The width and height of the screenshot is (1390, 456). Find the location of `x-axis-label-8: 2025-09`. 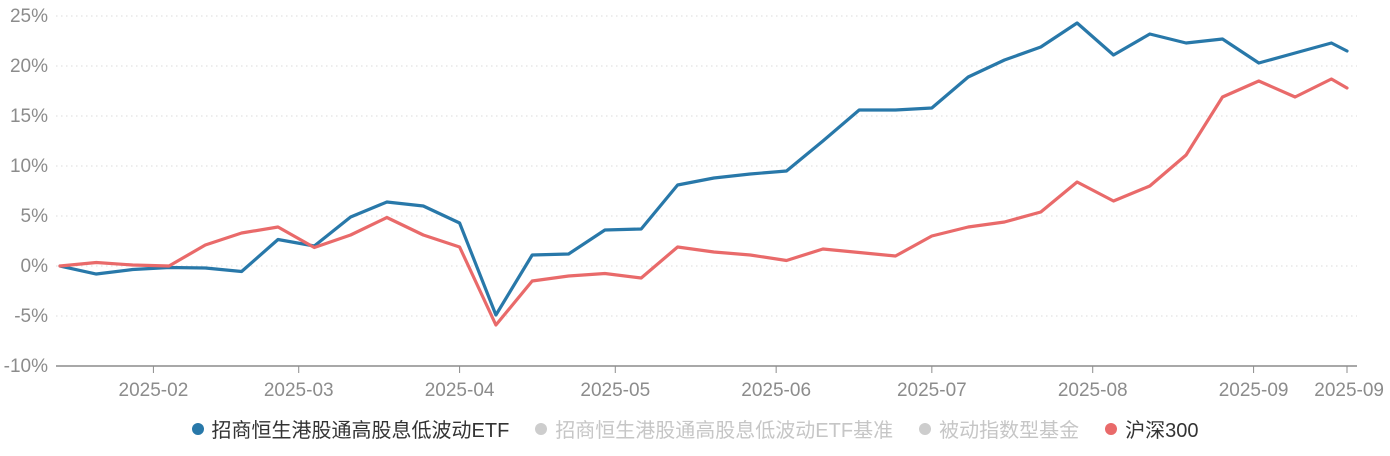

x-axis-label-8: 2025-09 is located at coordinates (1349, 390).